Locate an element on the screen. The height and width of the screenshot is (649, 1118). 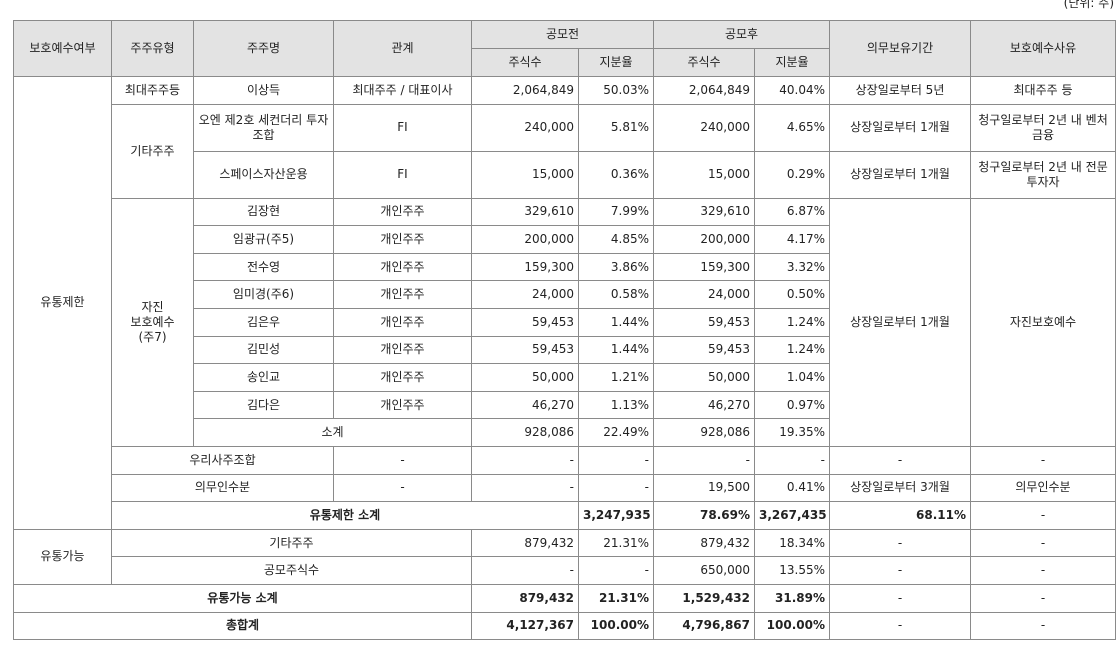
pre-shares: 3,247,935 is located at coordinates (616, 515).